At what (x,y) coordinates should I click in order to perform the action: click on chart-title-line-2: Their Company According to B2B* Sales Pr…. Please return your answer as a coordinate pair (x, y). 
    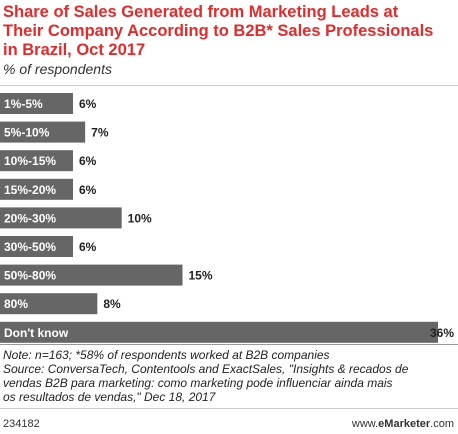
    Looking at the image, I should click on (218, 31).